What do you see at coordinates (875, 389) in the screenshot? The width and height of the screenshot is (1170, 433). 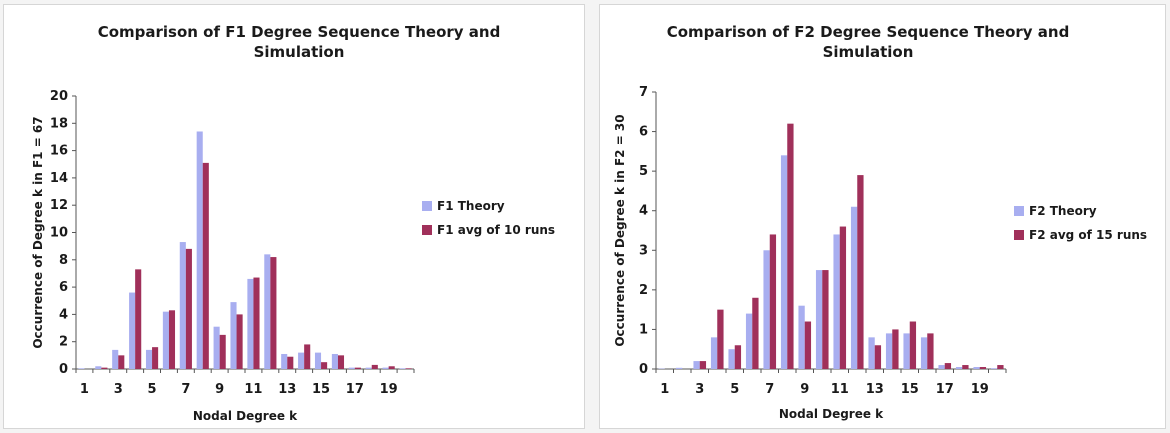 I see `x-tick-label: 13` at bounding box center [875, 389].